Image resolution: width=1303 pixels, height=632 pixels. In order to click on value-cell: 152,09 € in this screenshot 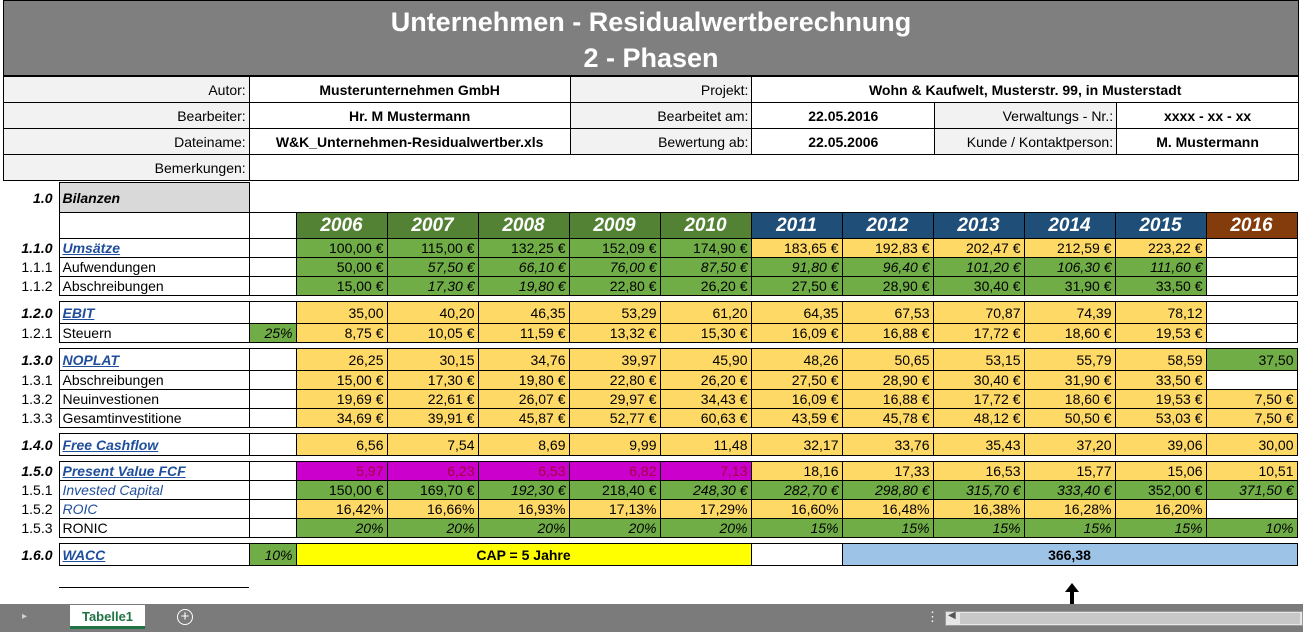, I will do `click(614, 248)`.